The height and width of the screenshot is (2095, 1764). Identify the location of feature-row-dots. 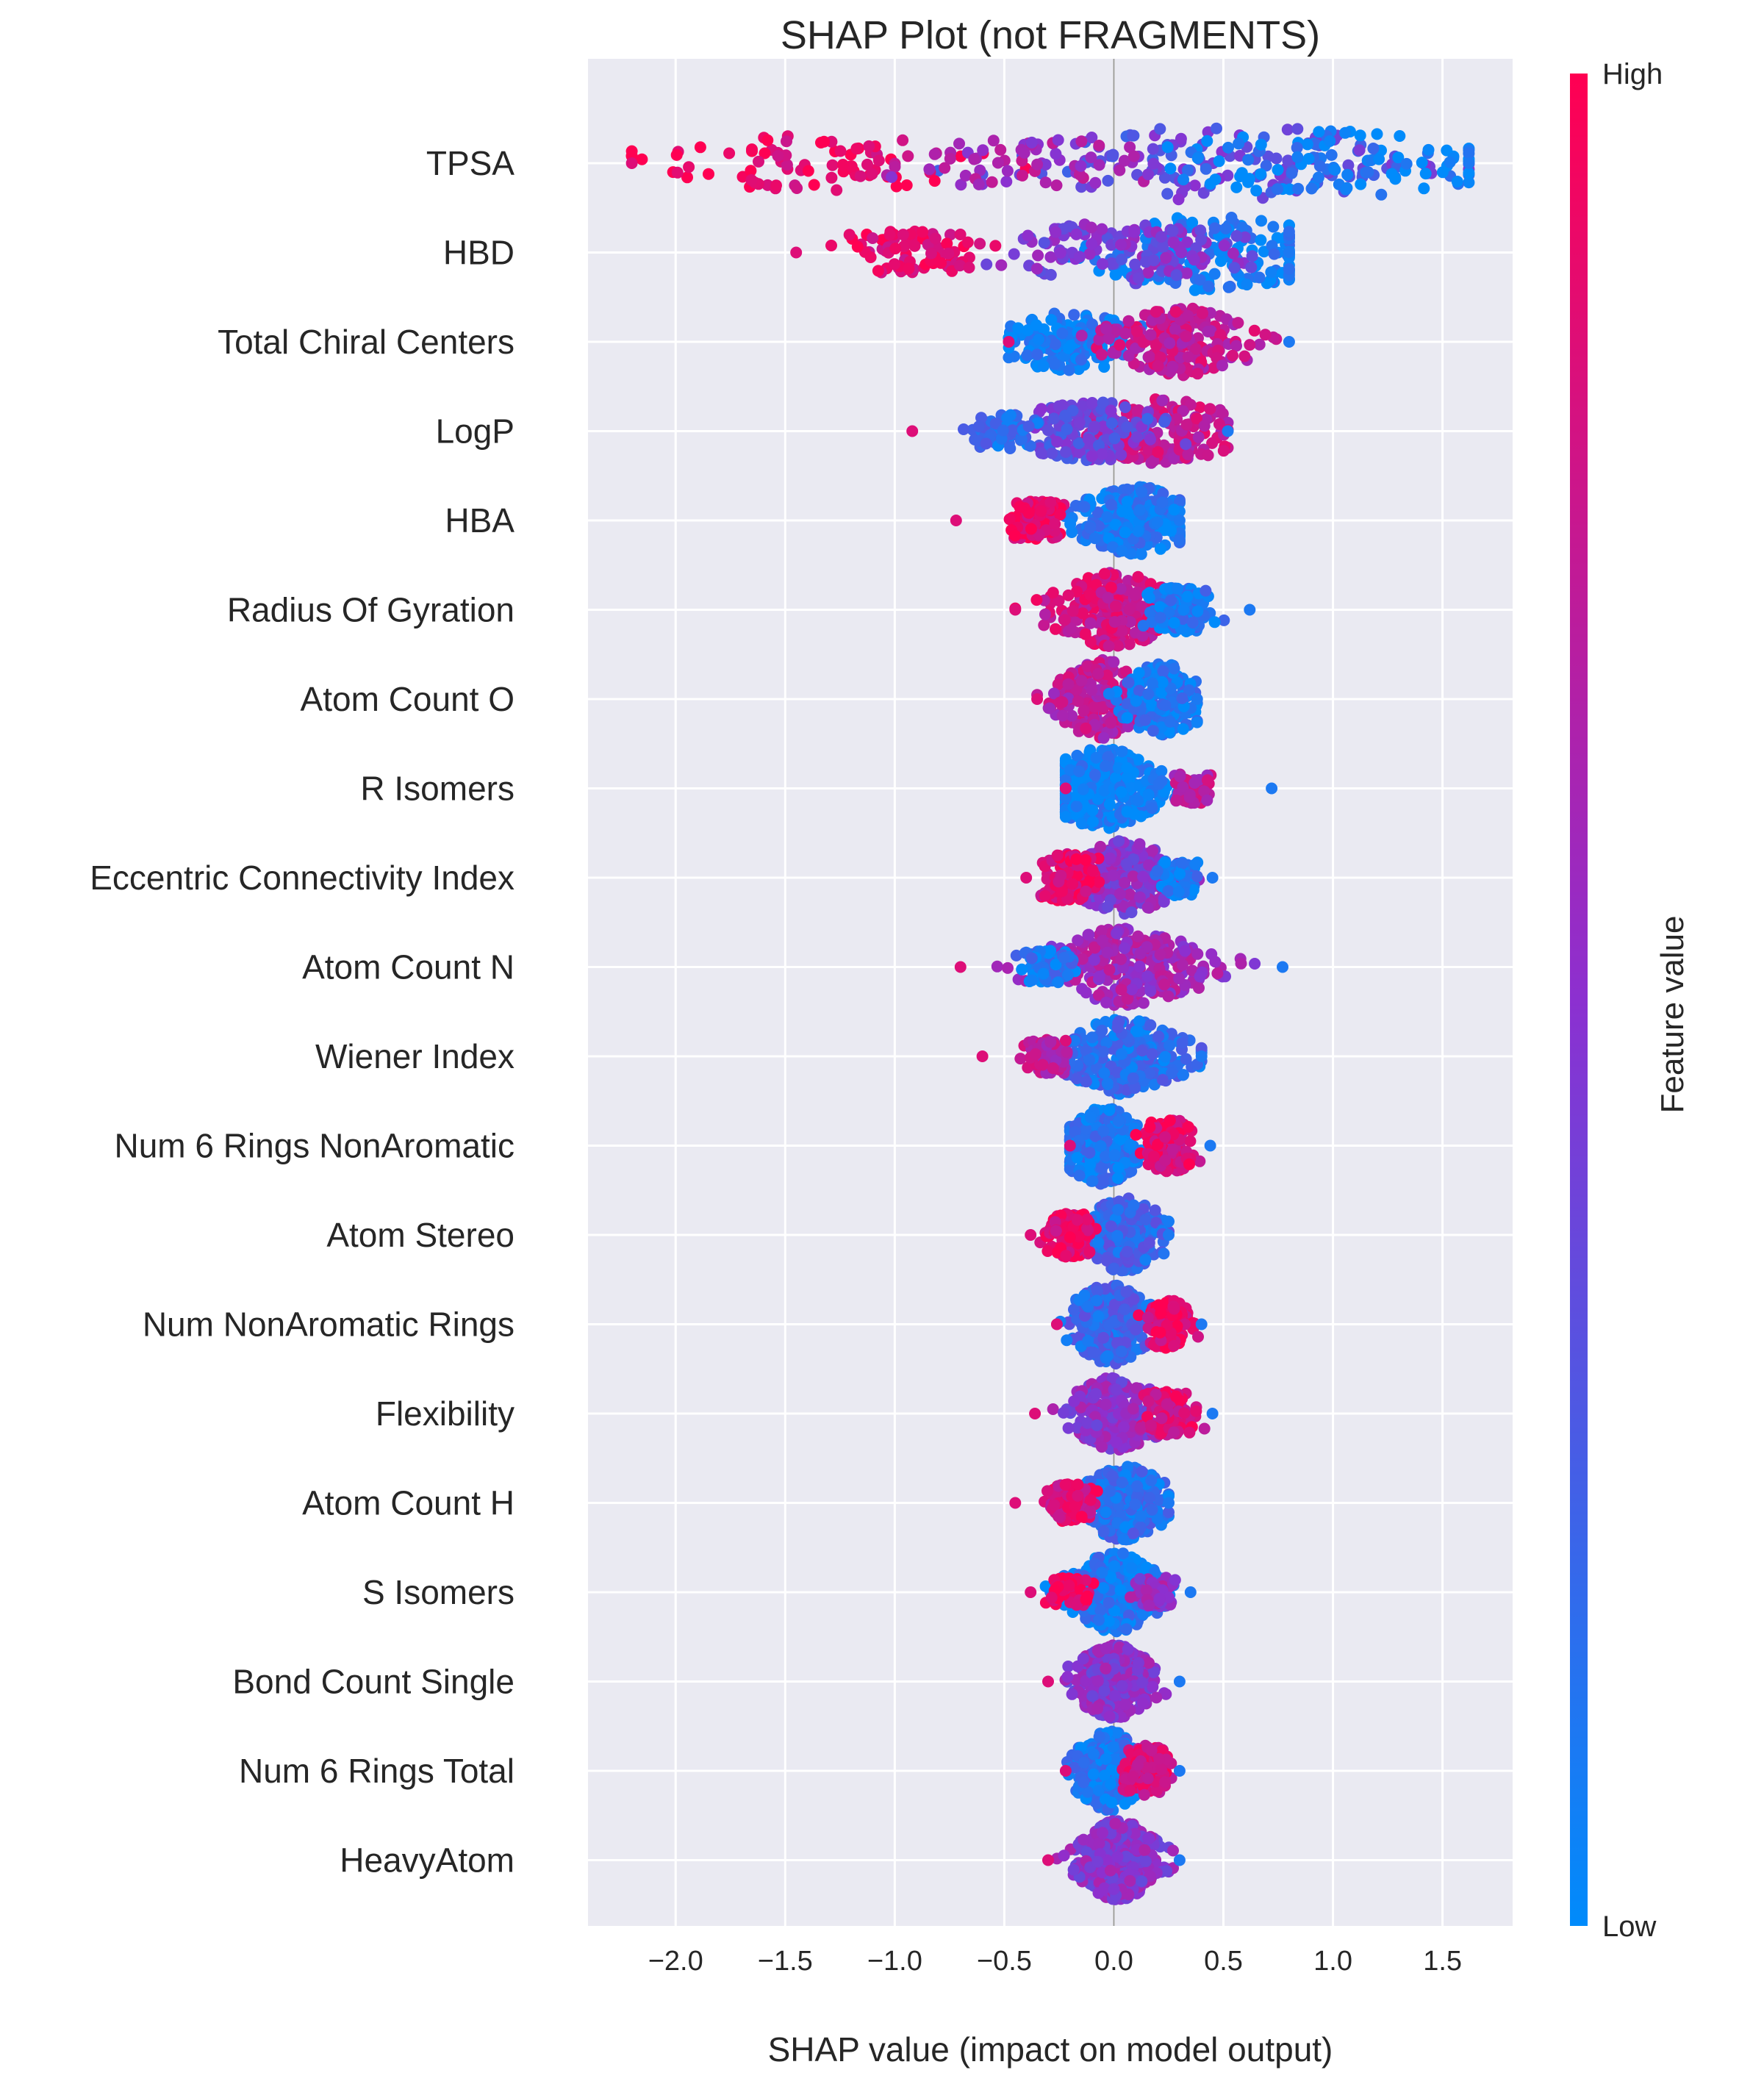
(1050, 164).